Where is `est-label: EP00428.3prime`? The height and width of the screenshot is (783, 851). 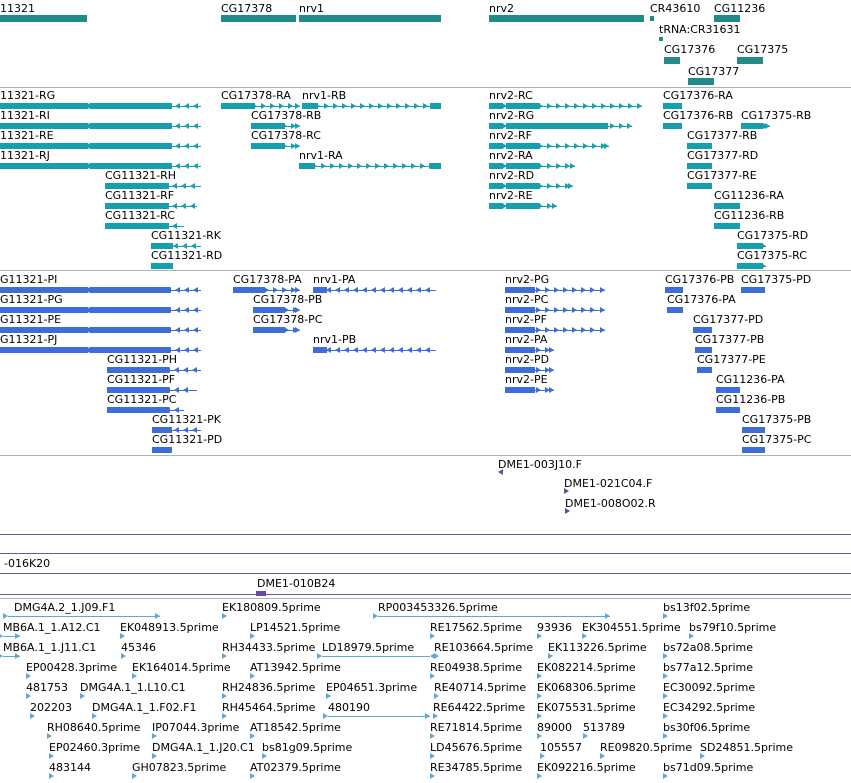 est-label: EP00428.3prime is located at coordinates (72, 667).